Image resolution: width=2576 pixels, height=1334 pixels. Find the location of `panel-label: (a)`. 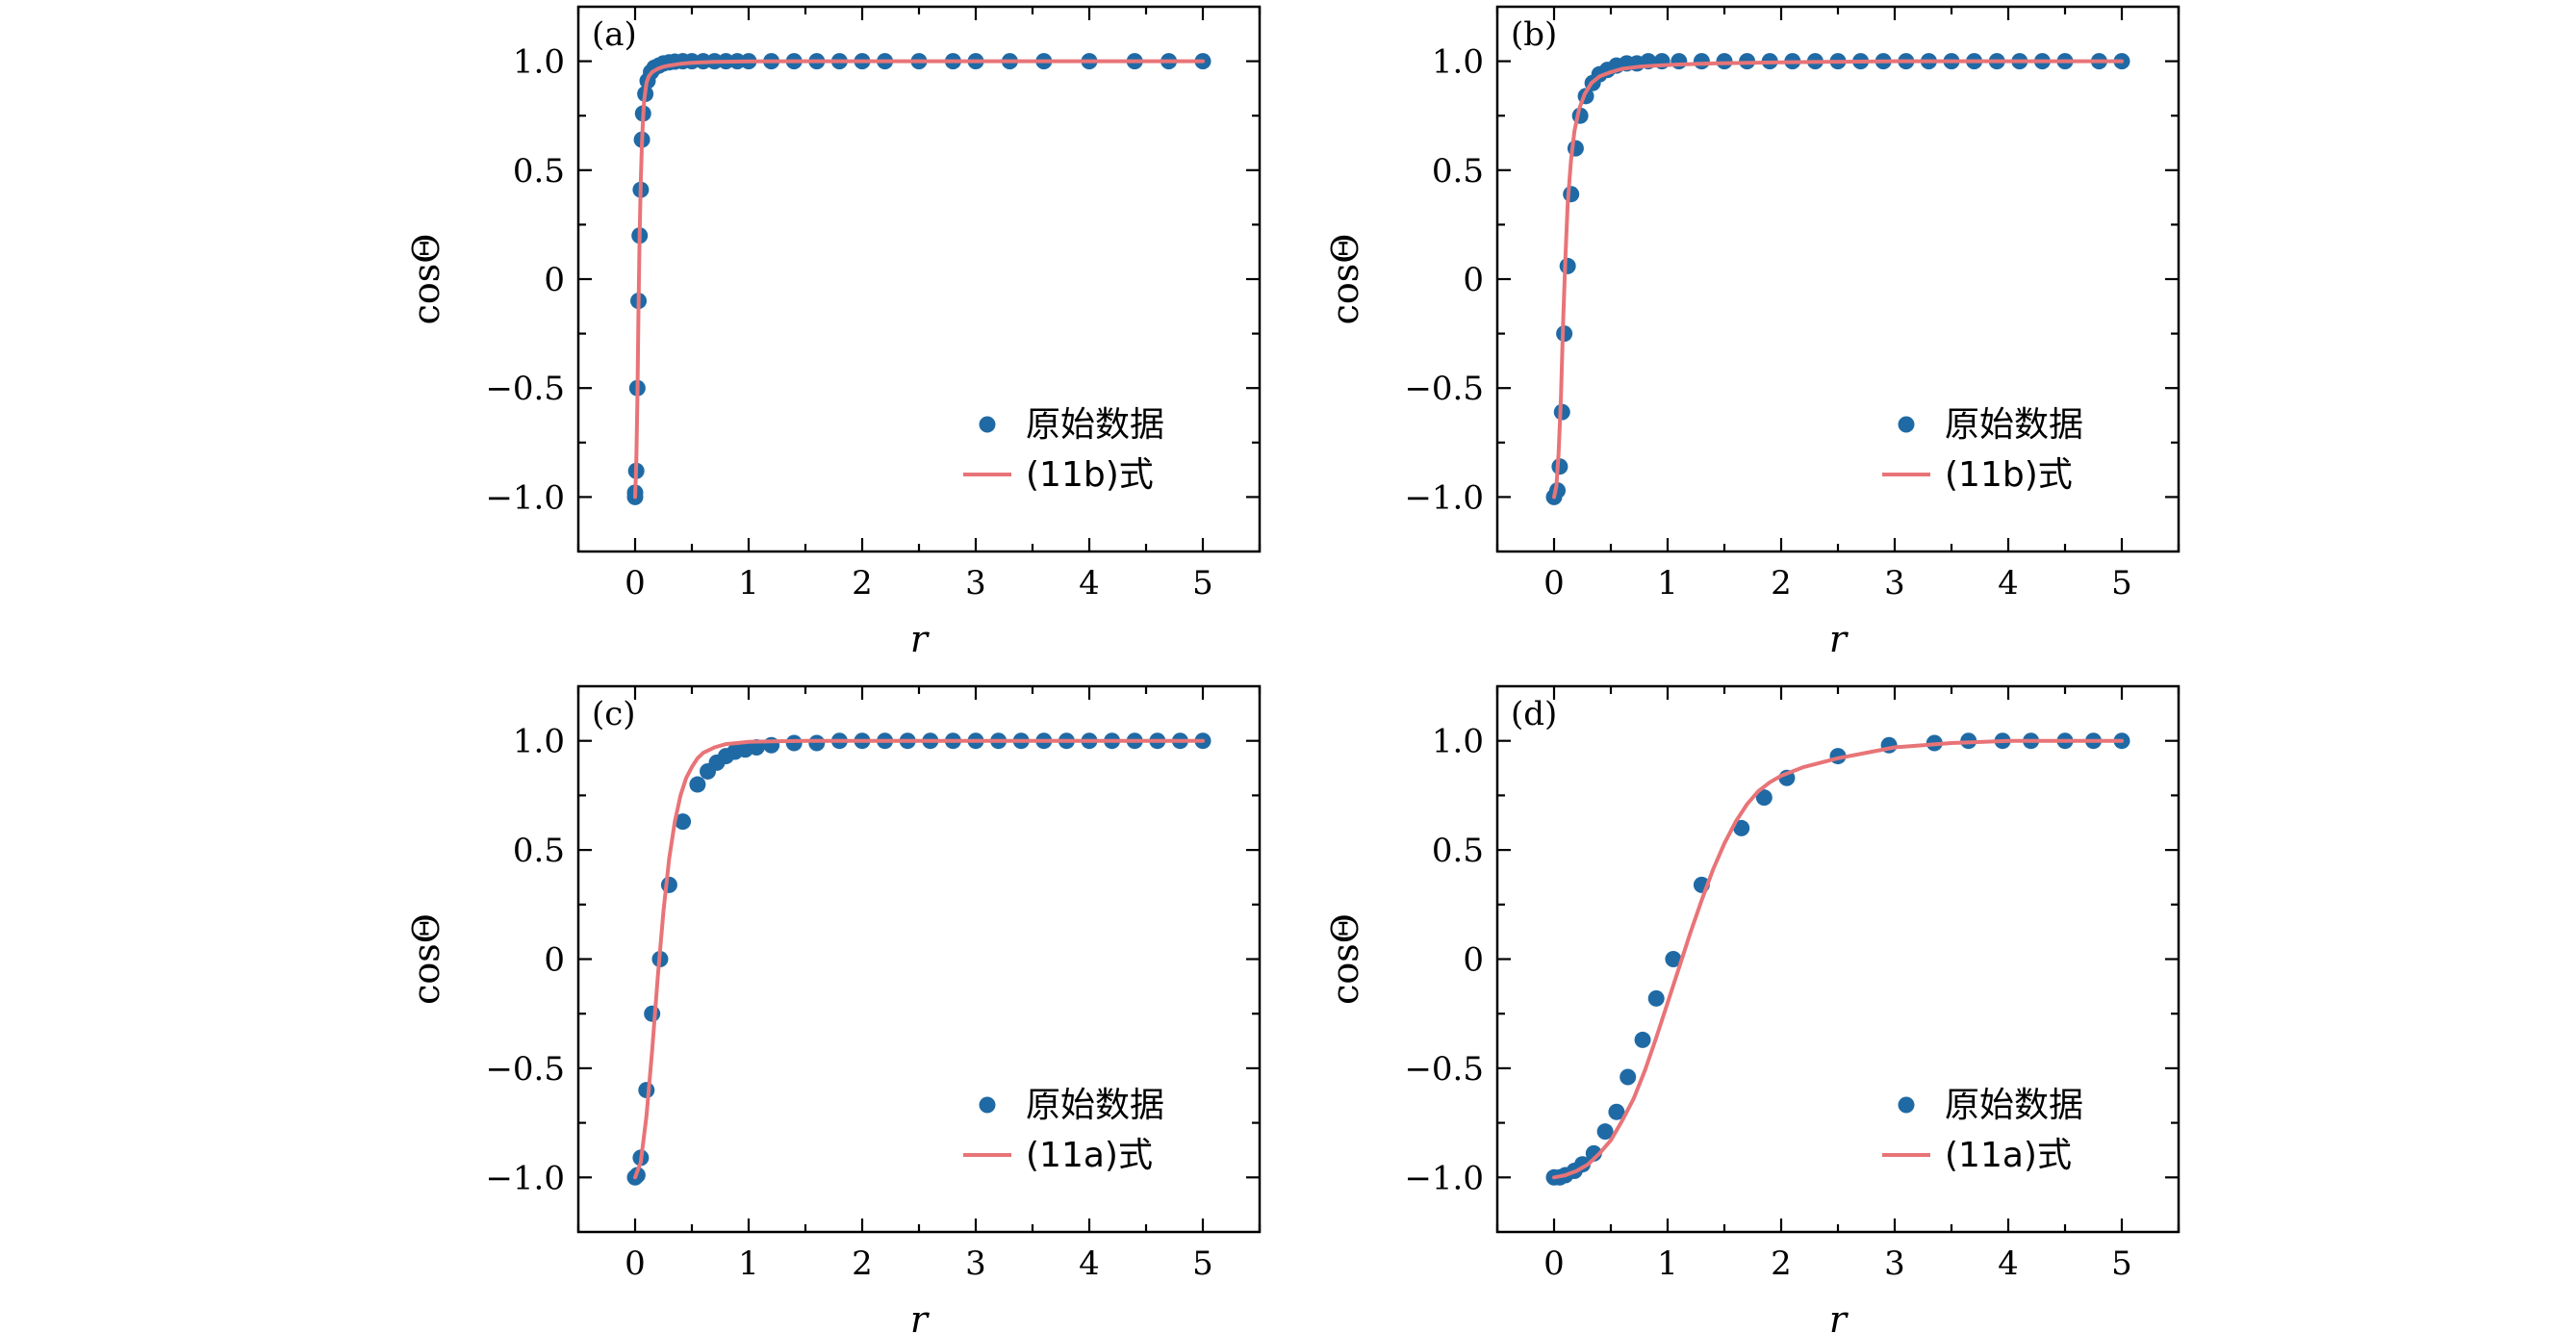

panel-label: (a) is located at coordinates (614, 34).